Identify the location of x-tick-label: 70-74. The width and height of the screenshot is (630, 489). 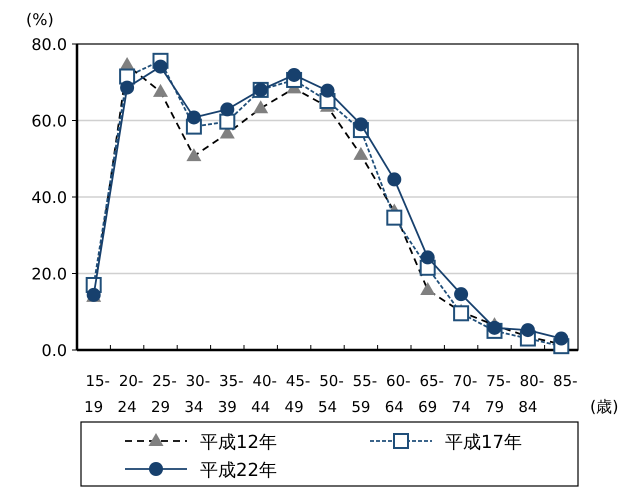
(465, 394).